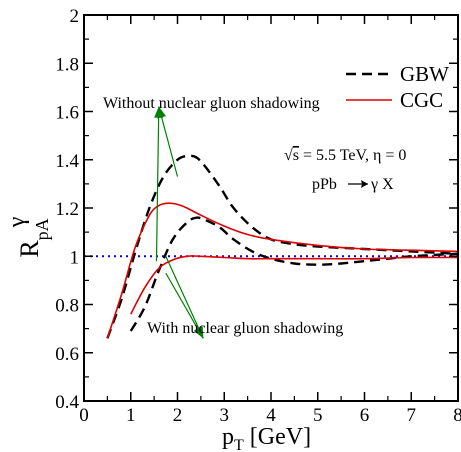 Image resolution: width=461 pixels, height=452 pixels. Describe the element at coordinates (75, 16) in the screenshot. I see `y-tick-label: 2` at that location.